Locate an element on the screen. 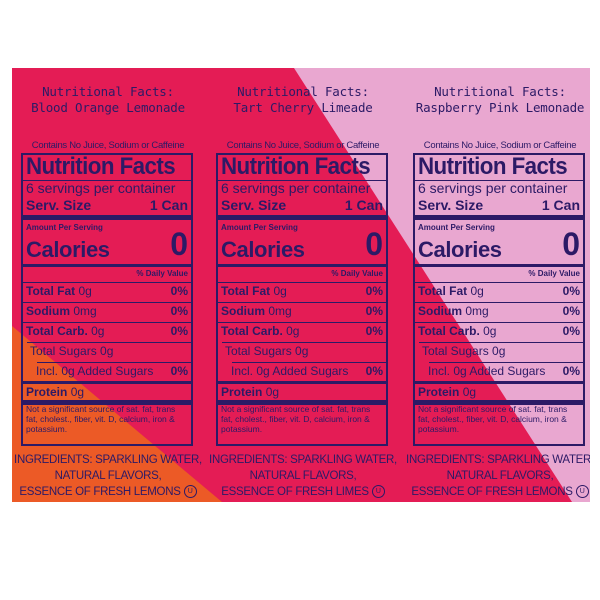 The image size is (600, 600). heading-flavor-name: Raspberry Pink Lemonade is located at coordinates (500, 107).